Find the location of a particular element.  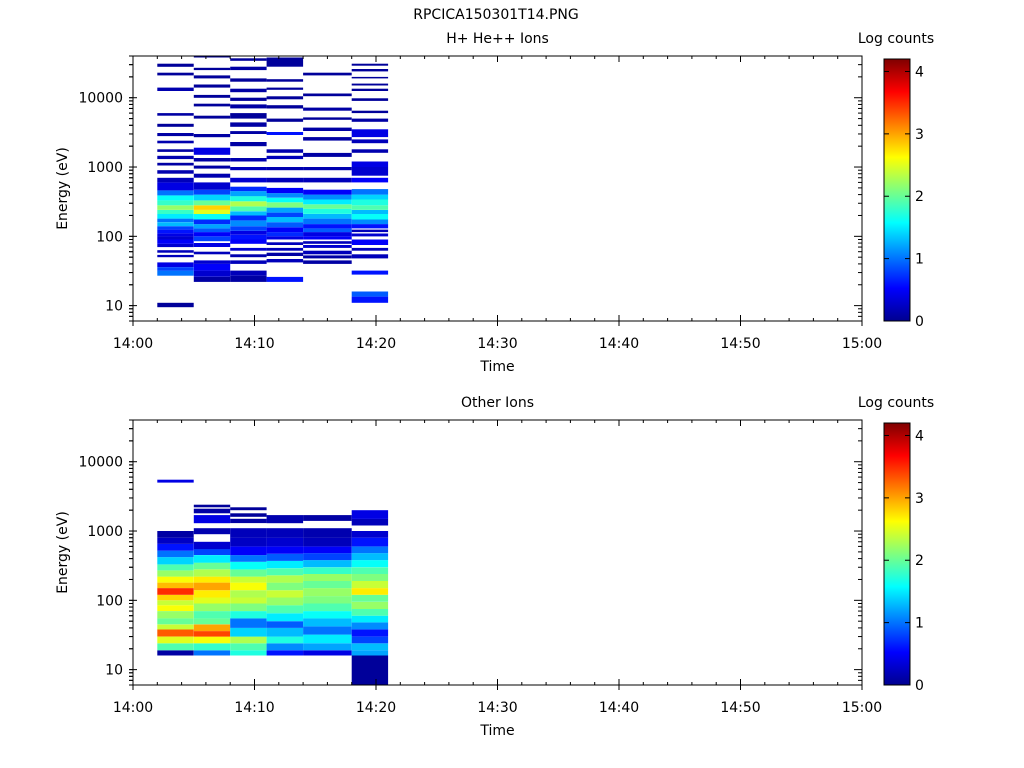

heatmap-cells is located at coordinates (273, 182).